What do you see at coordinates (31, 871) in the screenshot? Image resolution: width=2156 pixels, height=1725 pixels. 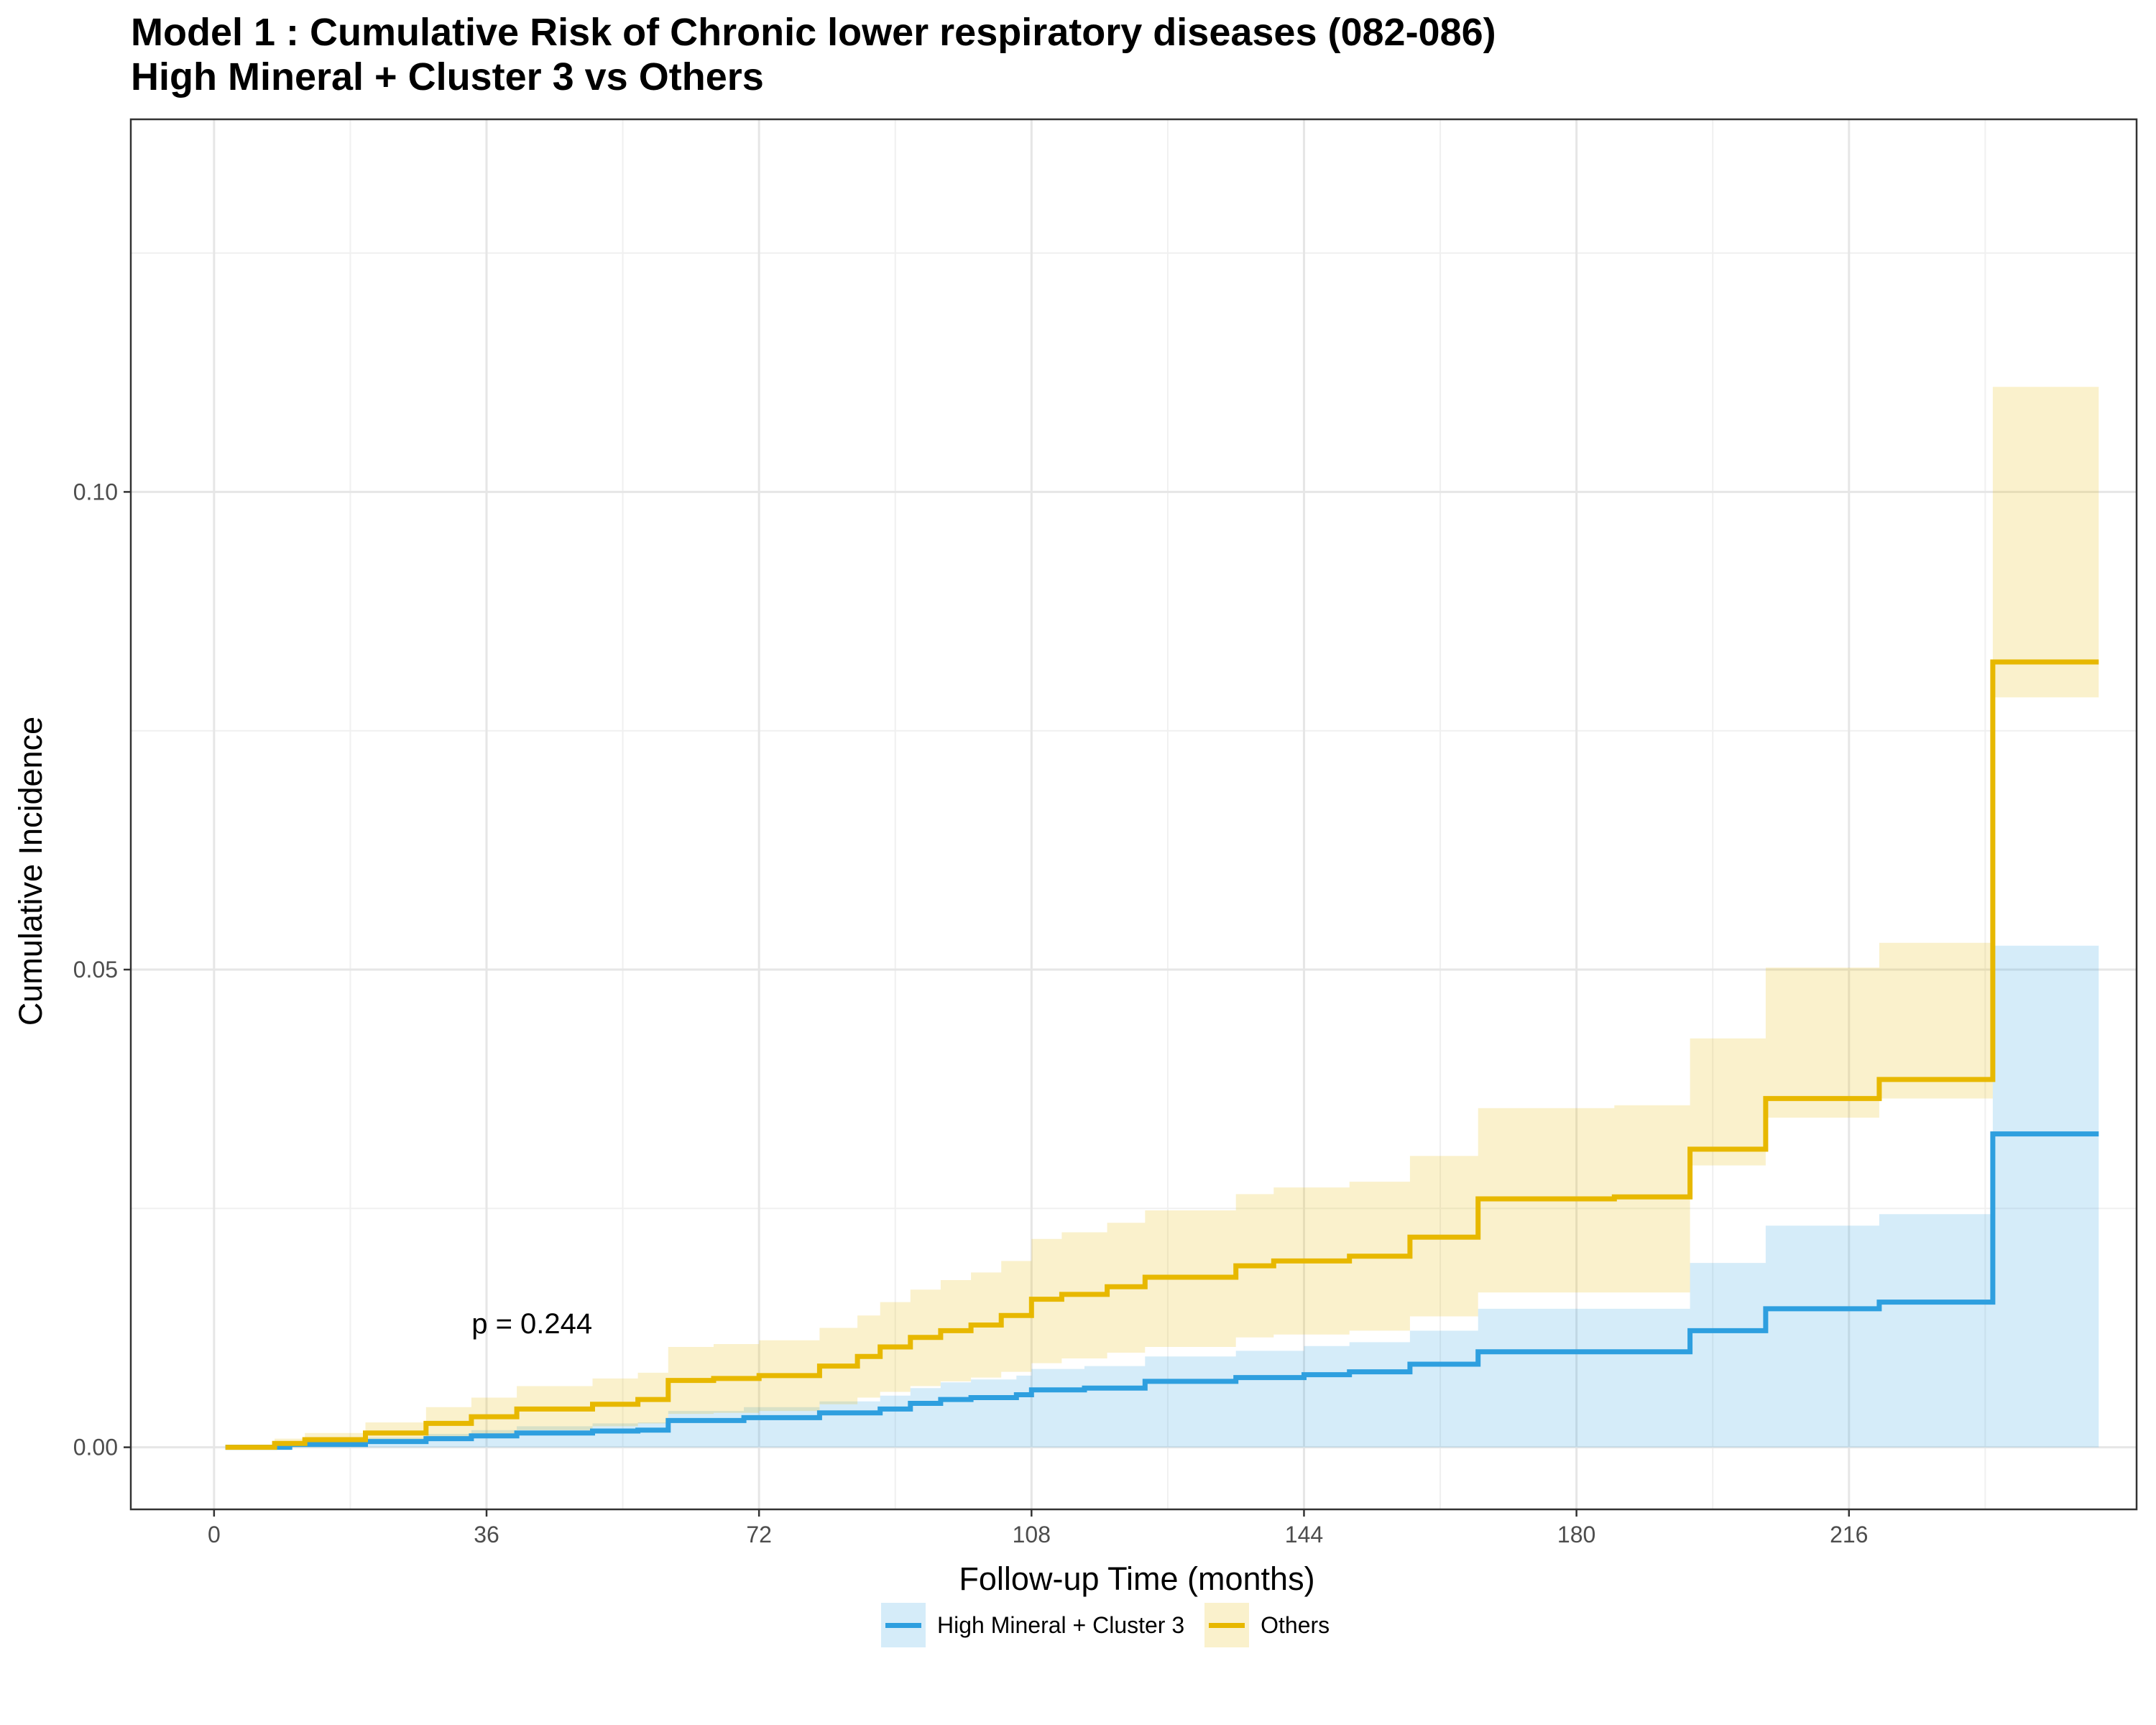 I see `y-axis-label: Cumulative Incidence` at bounding box center [31, 871].